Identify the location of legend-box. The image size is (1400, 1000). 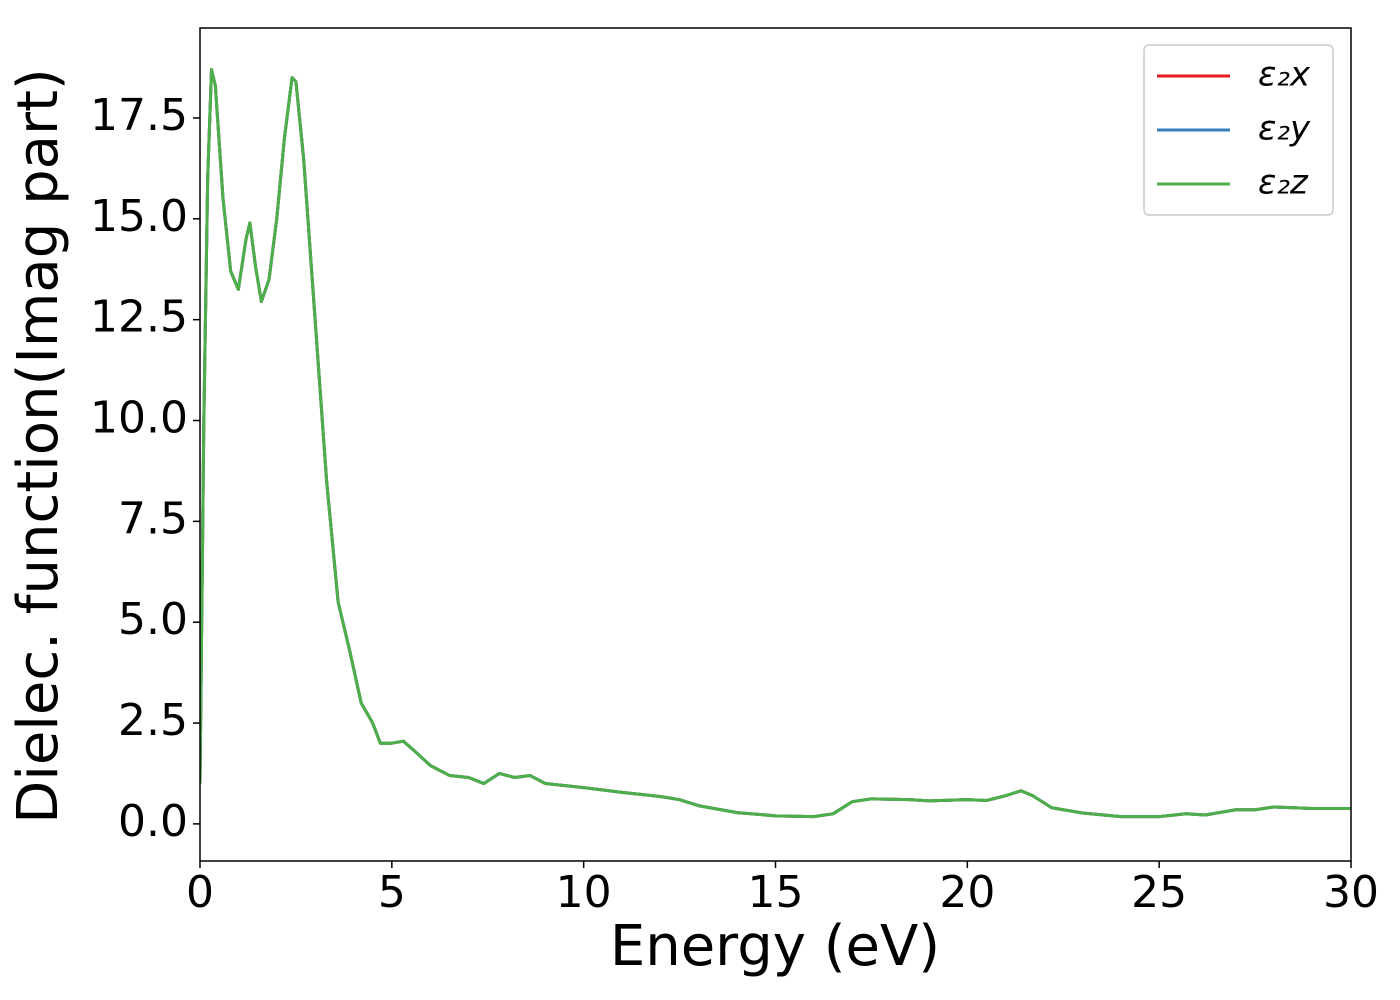
(1238, 130).